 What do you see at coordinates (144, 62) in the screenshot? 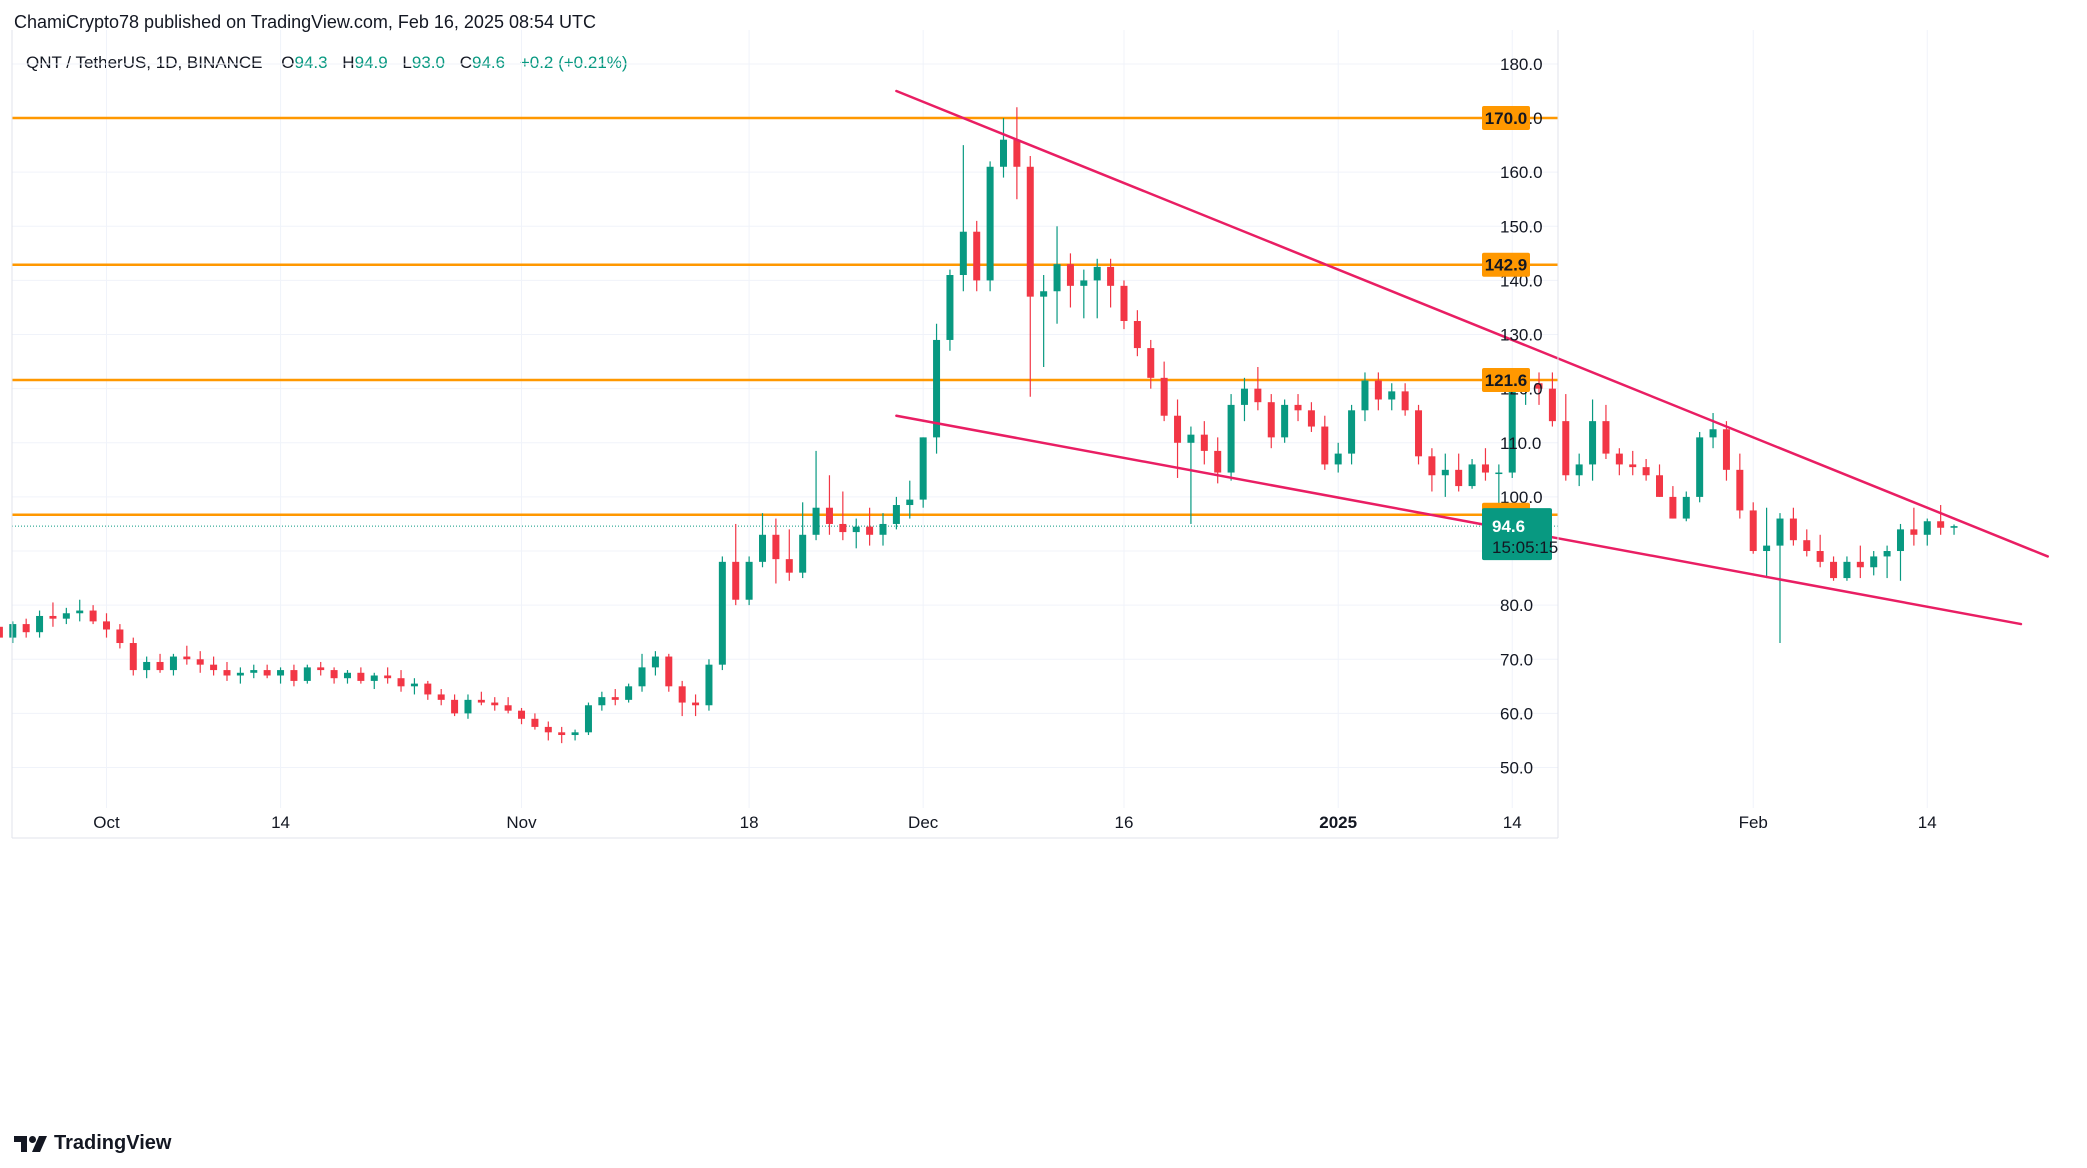
I see `symbol-name: QNT / TetherUS, 1D, BINANCE` at bounding box center [144, 62].